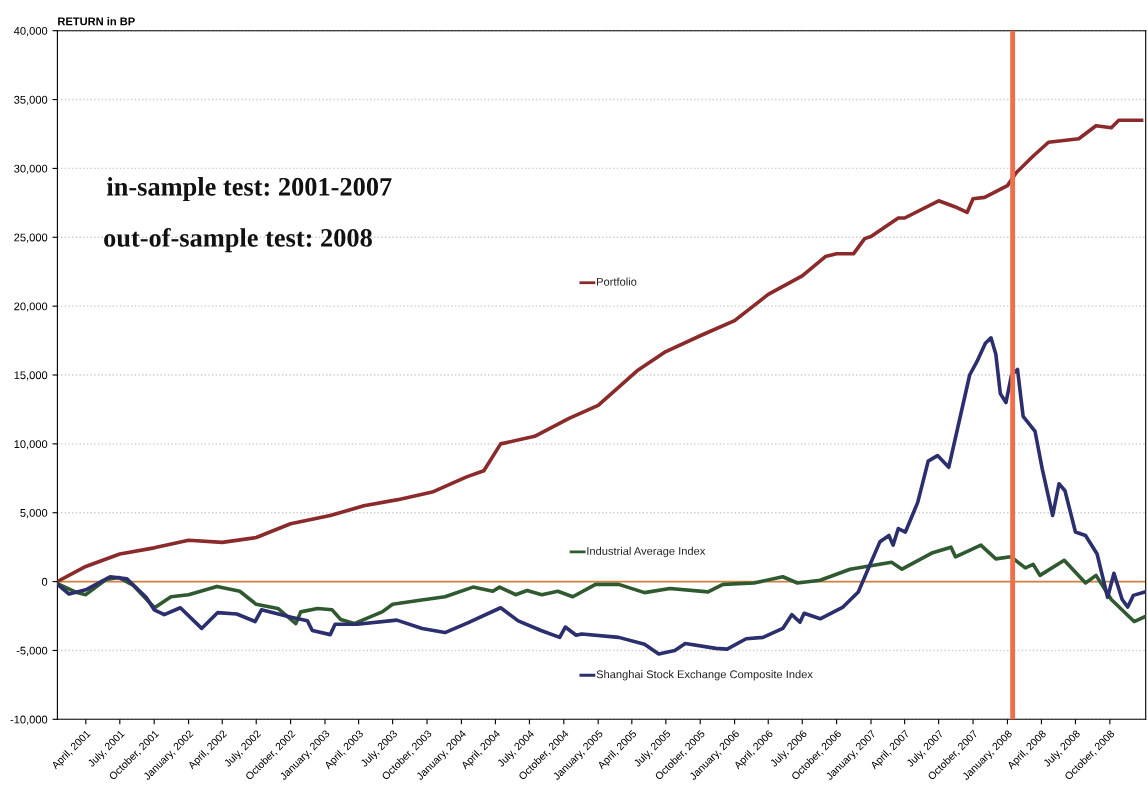  What do you see at coordinates (29, 720) in the screenshot?
I see `y-tick-label: -10,000` at bounding box center [29, 720].